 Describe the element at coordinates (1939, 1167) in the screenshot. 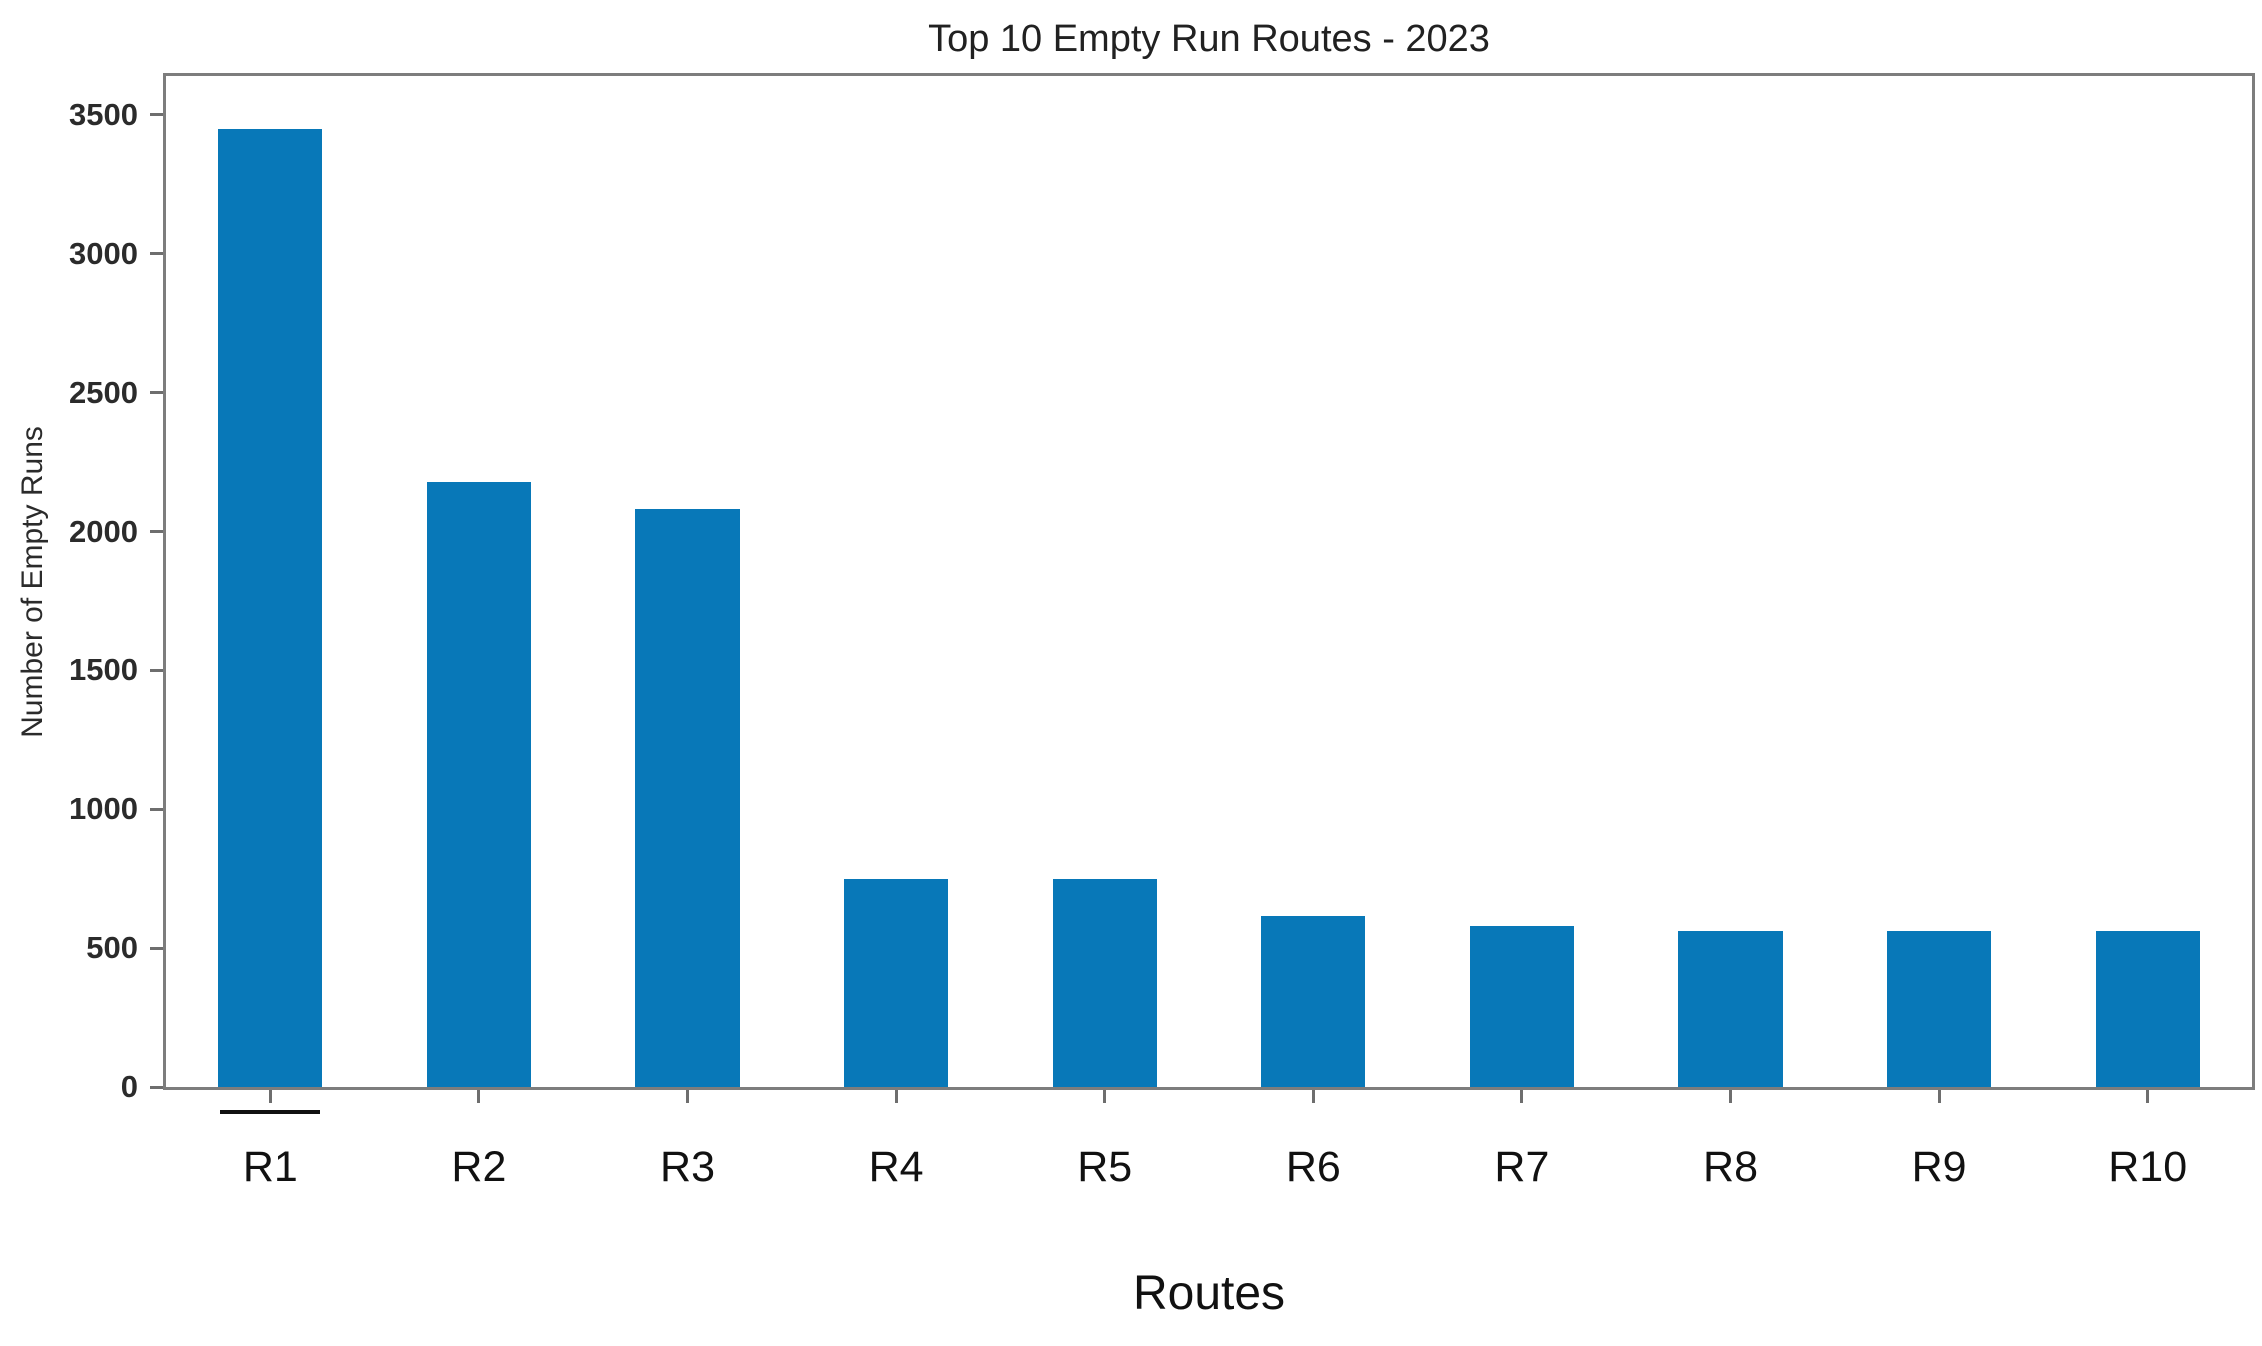

I see `x-tick-label: R9` at that location.